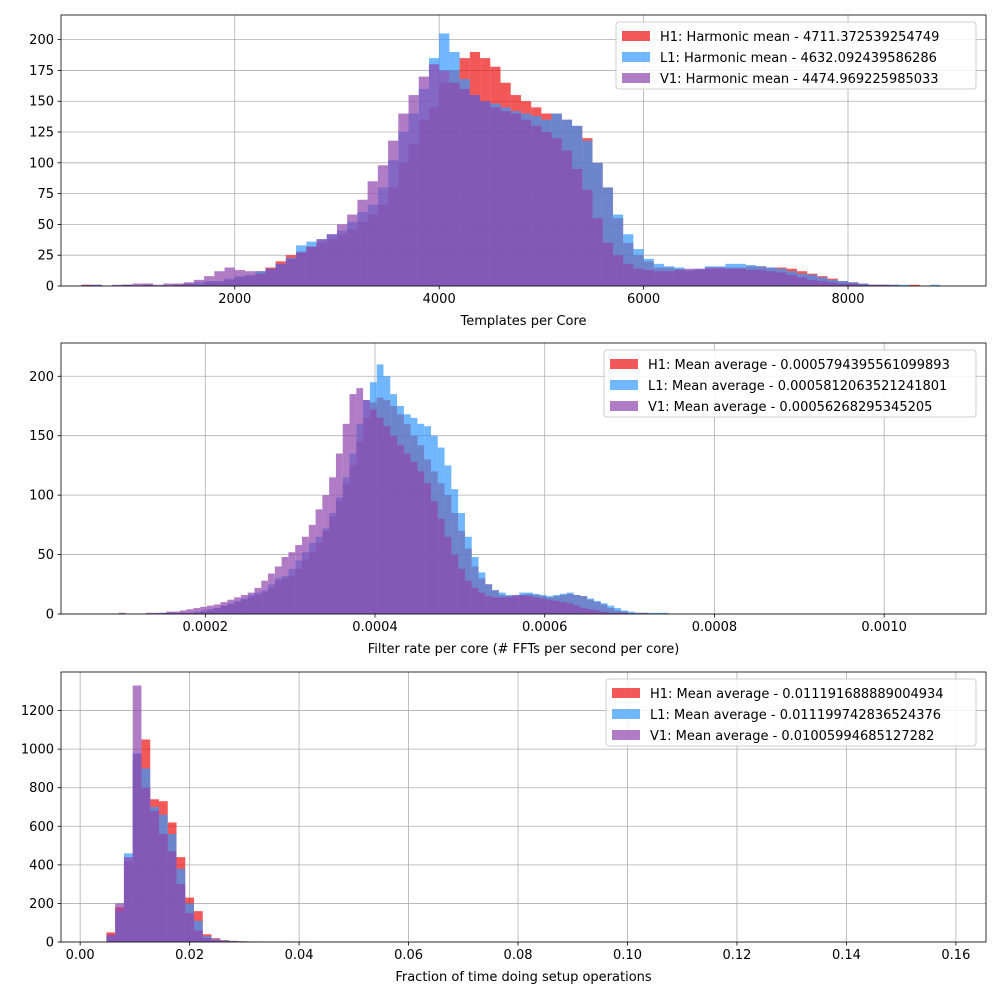 The width and height of the screenshot is (1000, 1000). What do you see at coordinates (206, 627) in the screenshot?
I see `x-tick-label: 0.0002` at bounding box center [206, 627].